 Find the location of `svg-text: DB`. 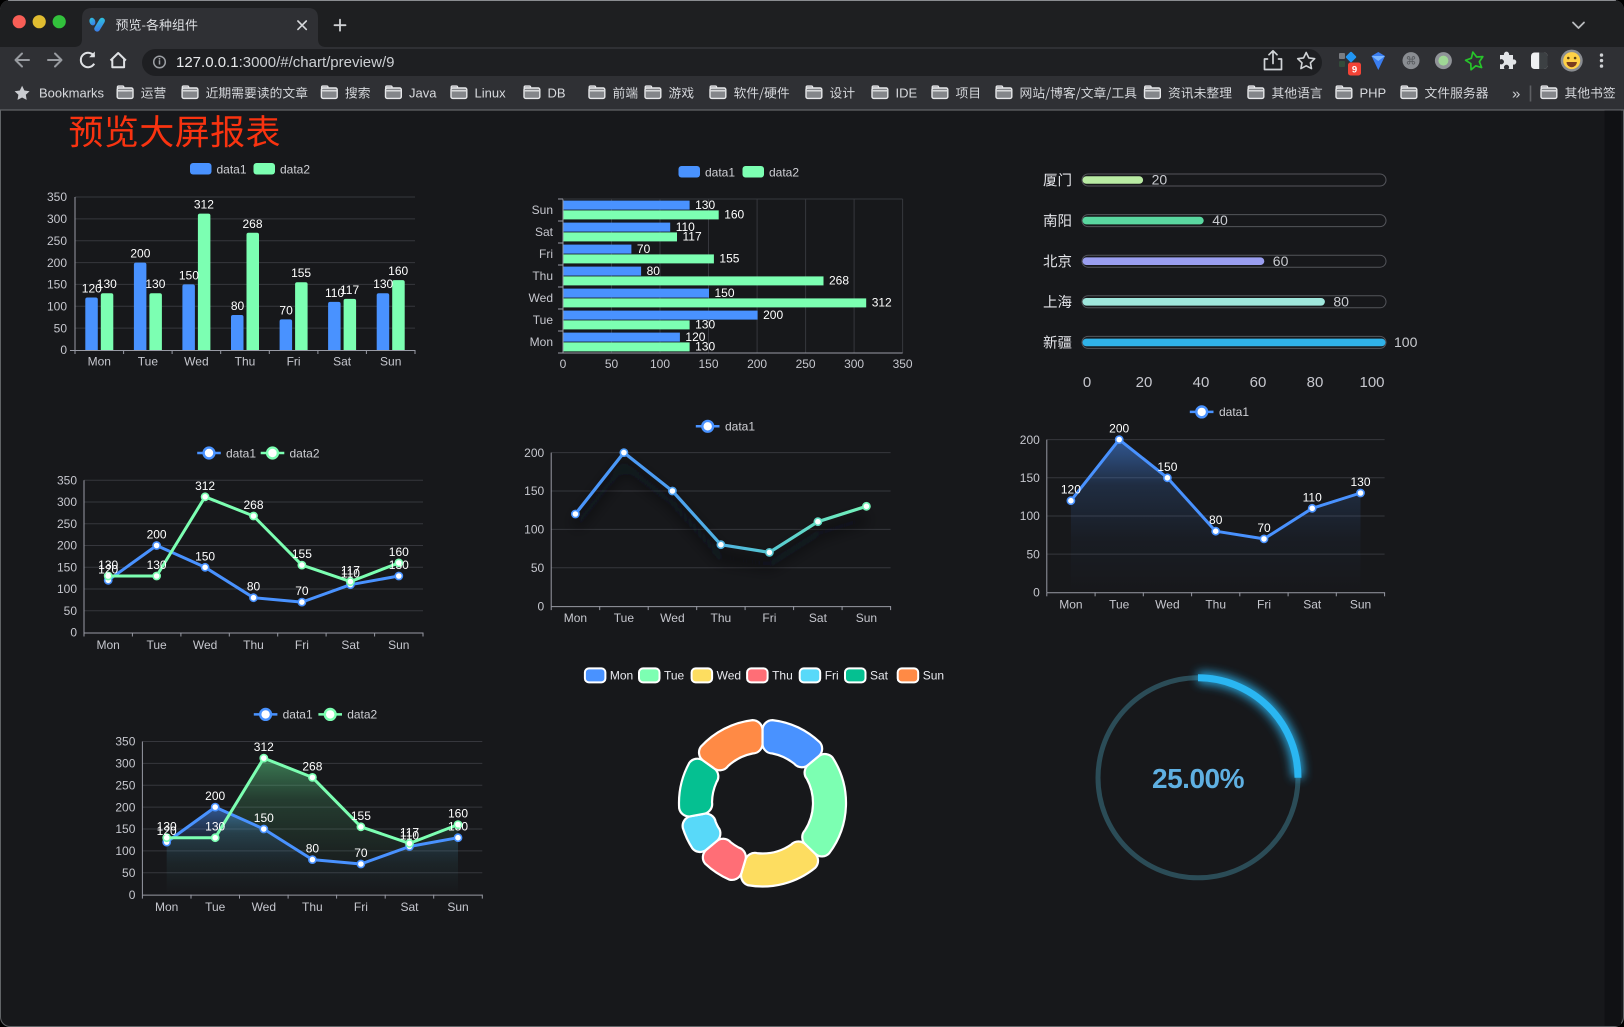

svg-text: DB is located at coordinates (557, 92).